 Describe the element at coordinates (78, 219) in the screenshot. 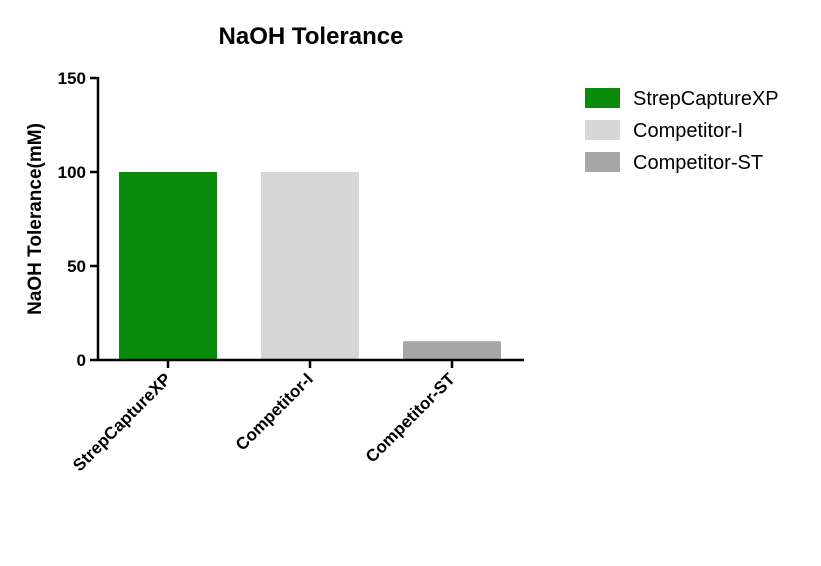

I see `y-axis-ticks: 0 50 100 150` at that location.